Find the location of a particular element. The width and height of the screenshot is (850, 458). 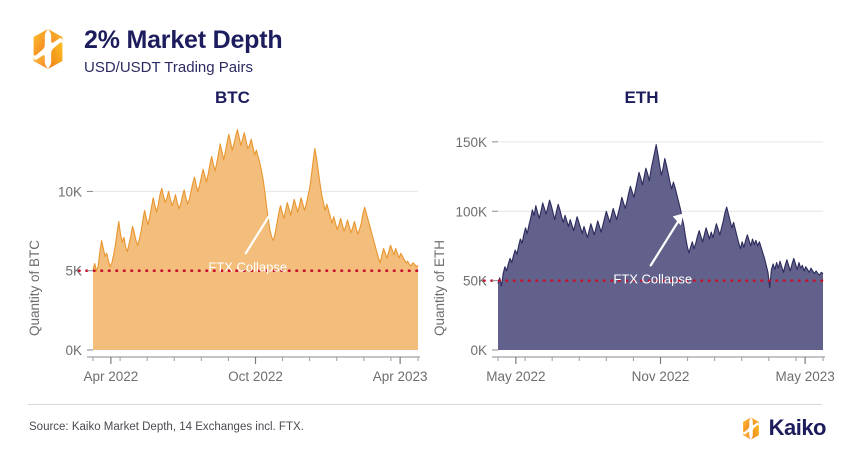

page-title: 2% Market Depth is located at coordinates (183, 40).